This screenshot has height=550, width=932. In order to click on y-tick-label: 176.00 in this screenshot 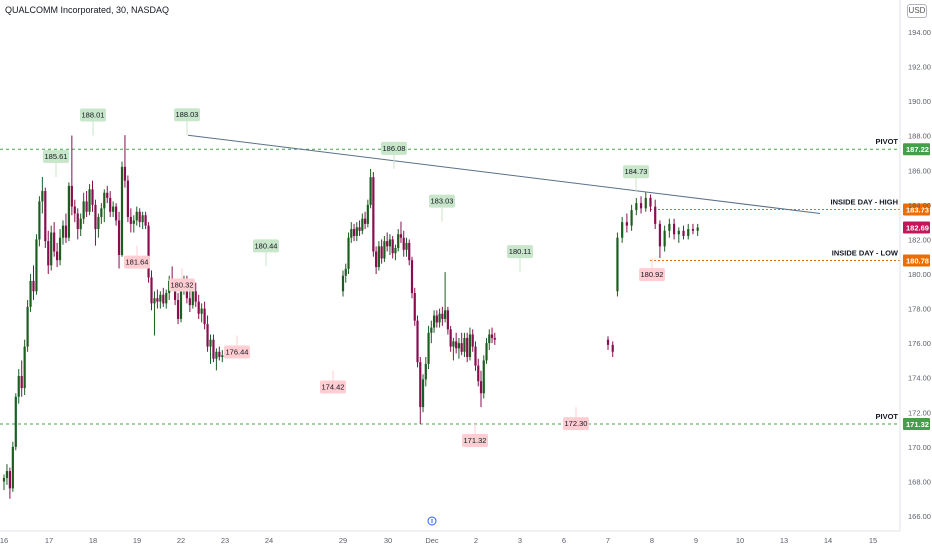, I will do `click(919, 343)`.